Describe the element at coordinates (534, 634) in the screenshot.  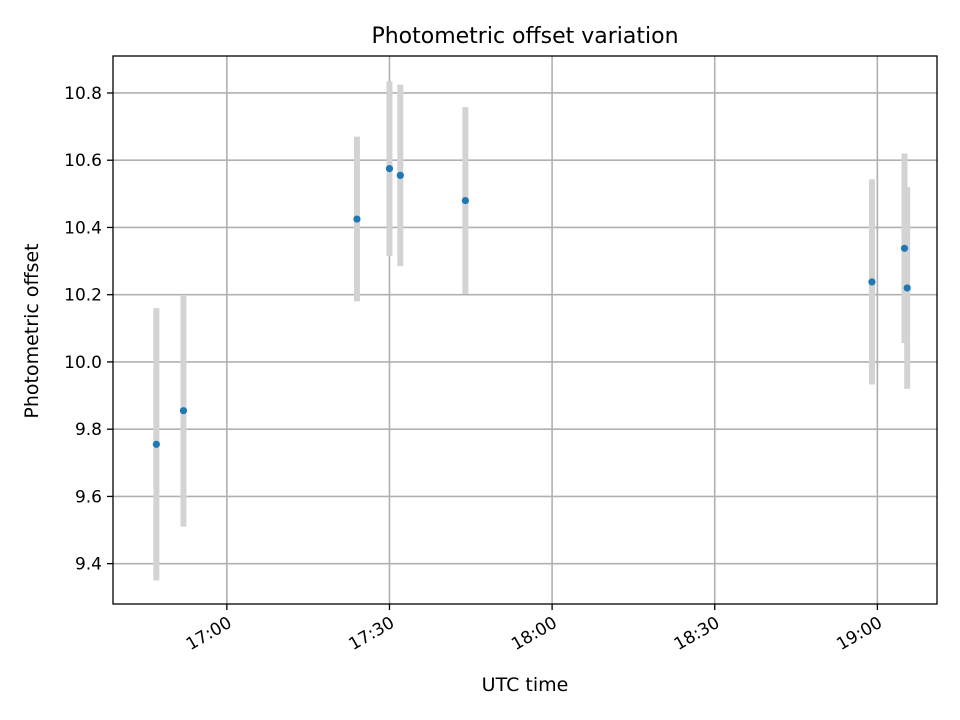
I see `x-tick-label: 18:00` at that location.